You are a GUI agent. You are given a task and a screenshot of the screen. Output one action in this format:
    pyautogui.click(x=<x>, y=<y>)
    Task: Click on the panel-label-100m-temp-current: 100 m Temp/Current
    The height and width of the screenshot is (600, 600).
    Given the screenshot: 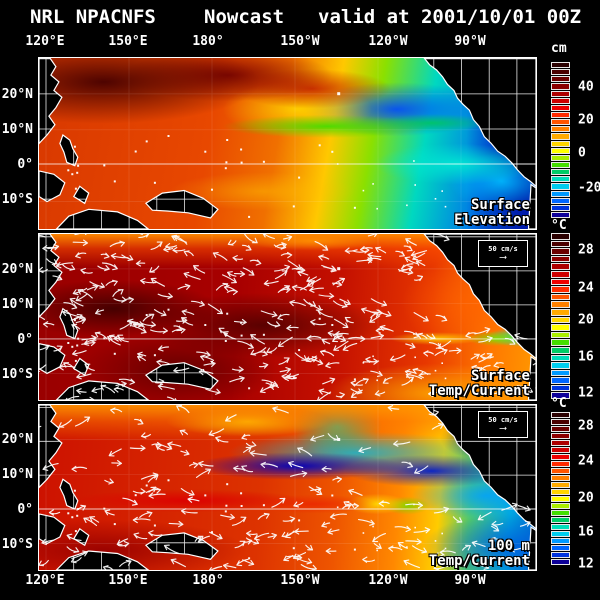 What is the action you would take?
    pyautogui.click(x=479, y=554)
    